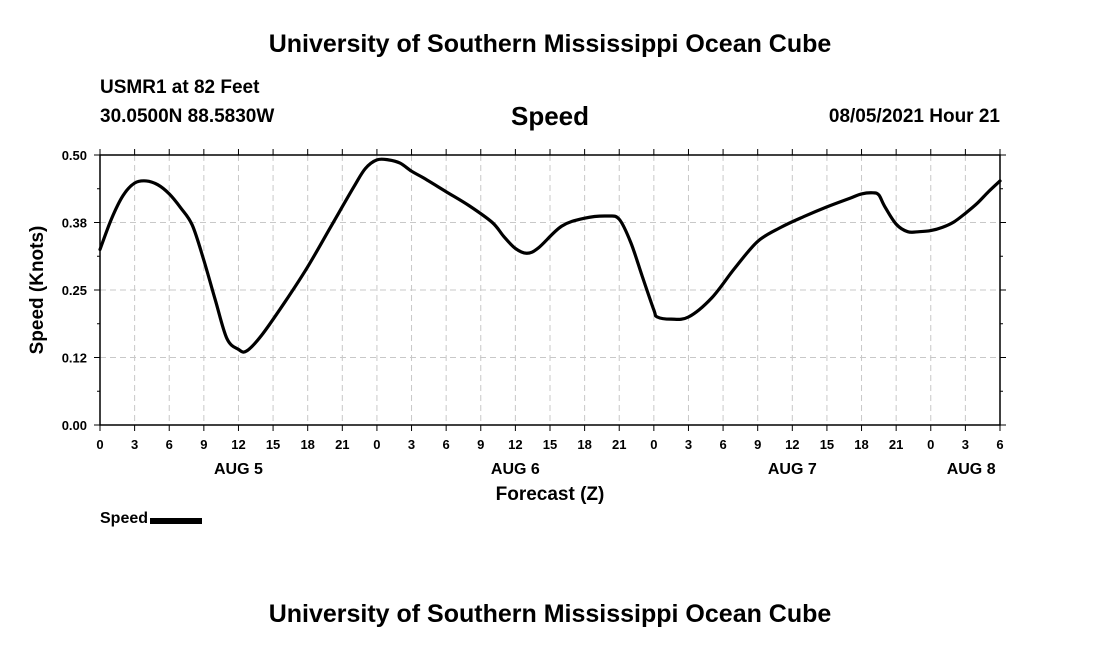  What do you see at coordinates (550, 116) in the screenshot?
I see `plot-title: Speed` at bounding box center [550, 116].